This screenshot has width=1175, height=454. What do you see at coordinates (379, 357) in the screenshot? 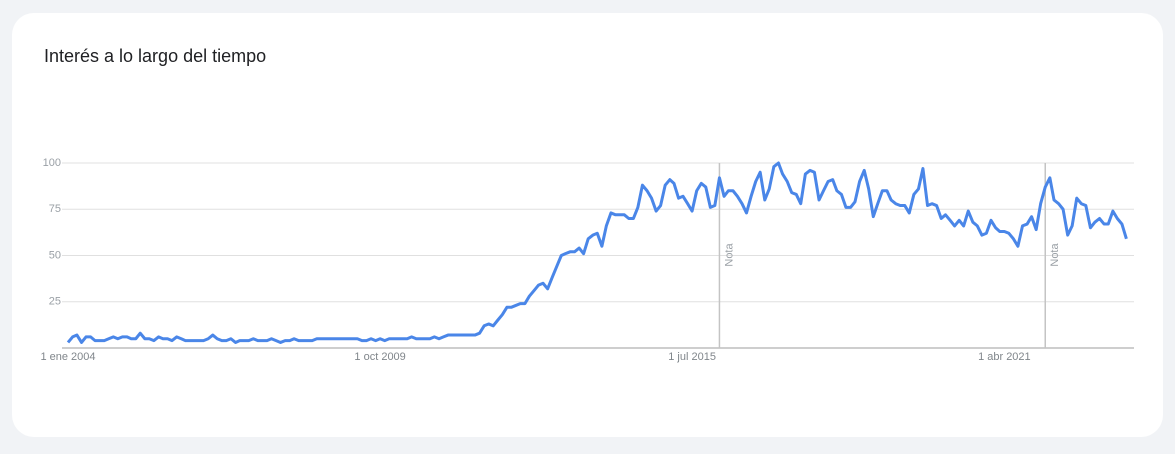
I see `x-tick-label: 1 oct 2009` at bounding box center [379, 357].